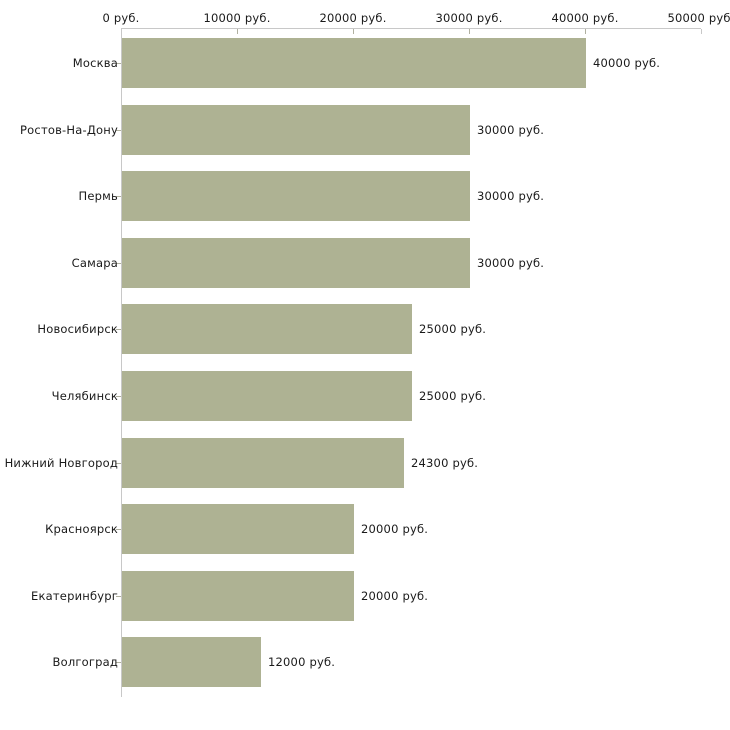 The width and height of the screenshot is (730, 730). What do you see at coordinates (94, 263) in the screenshot?
I see `y-axis-category-label: Самара` at bounding box center [94, 263].